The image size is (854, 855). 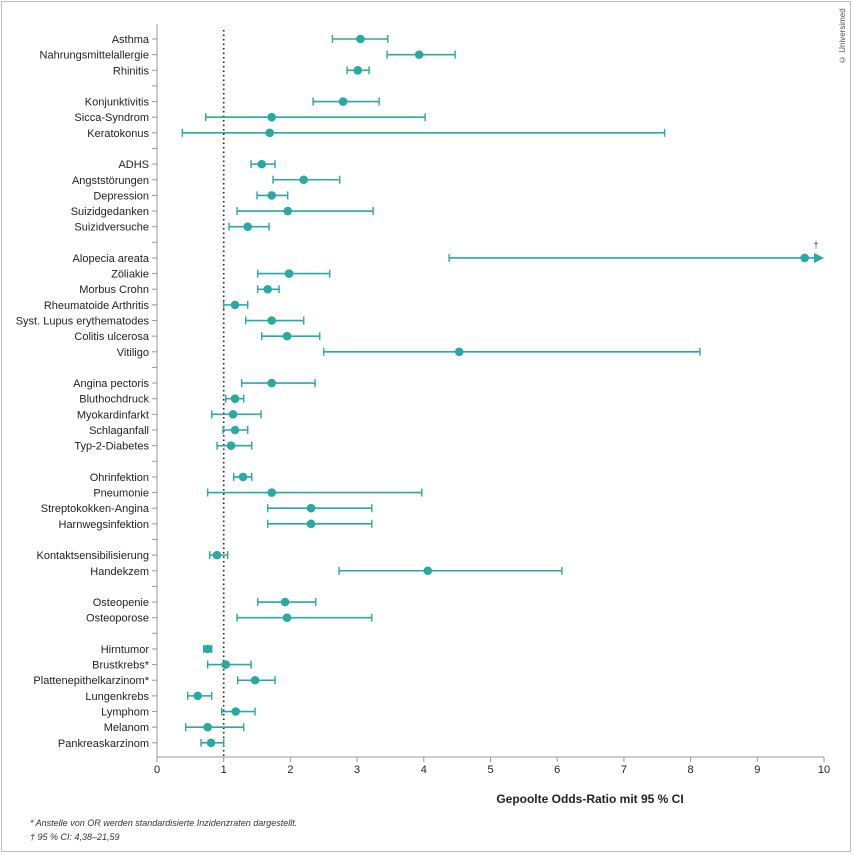 I want to click on row-label: Zöliakie, so click(x=130, y=275).